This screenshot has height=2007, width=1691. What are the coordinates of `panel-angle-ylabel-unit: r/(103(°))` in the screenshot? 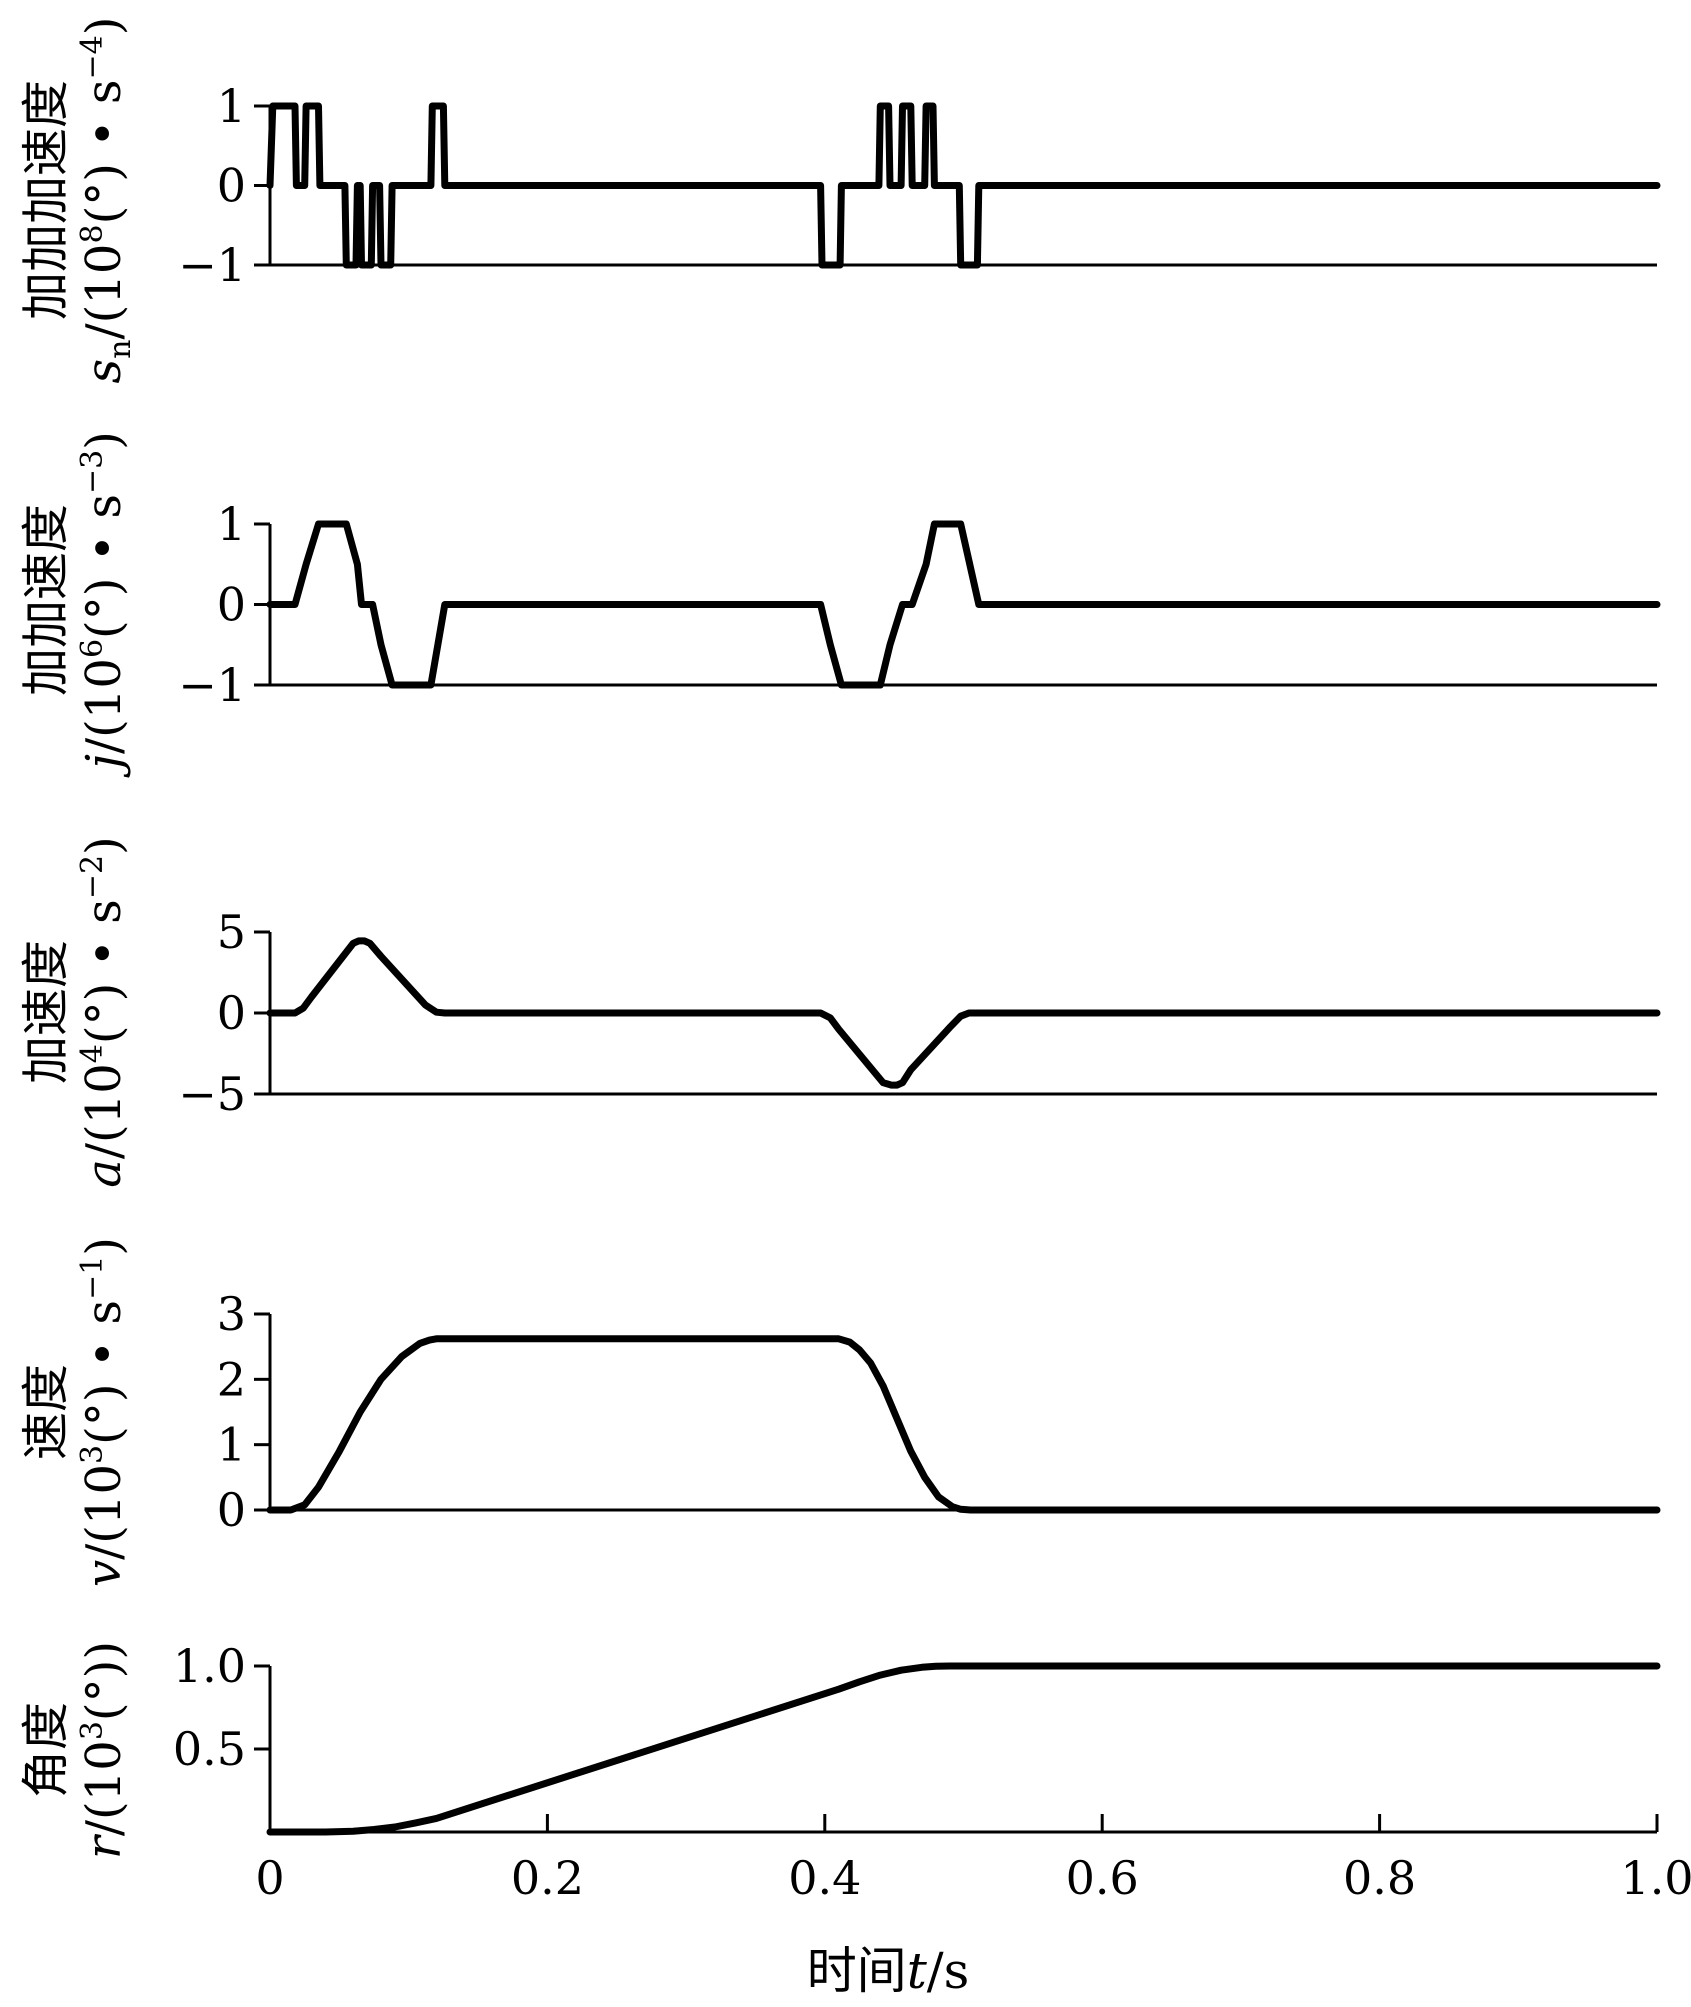 It's located at (103, 1750).